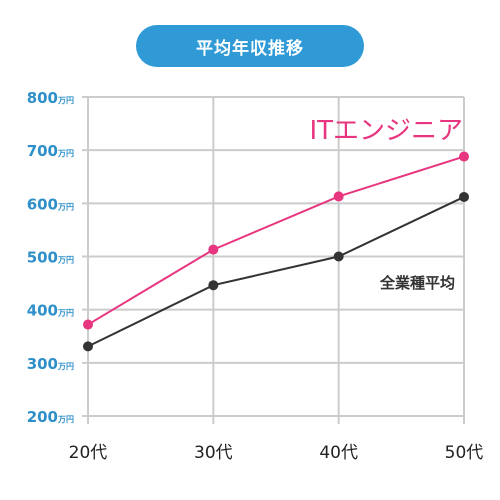 The width and height of the screenshot is (500, 500). I want to click on x-tick-label-0: 20代, so click(88, 453).